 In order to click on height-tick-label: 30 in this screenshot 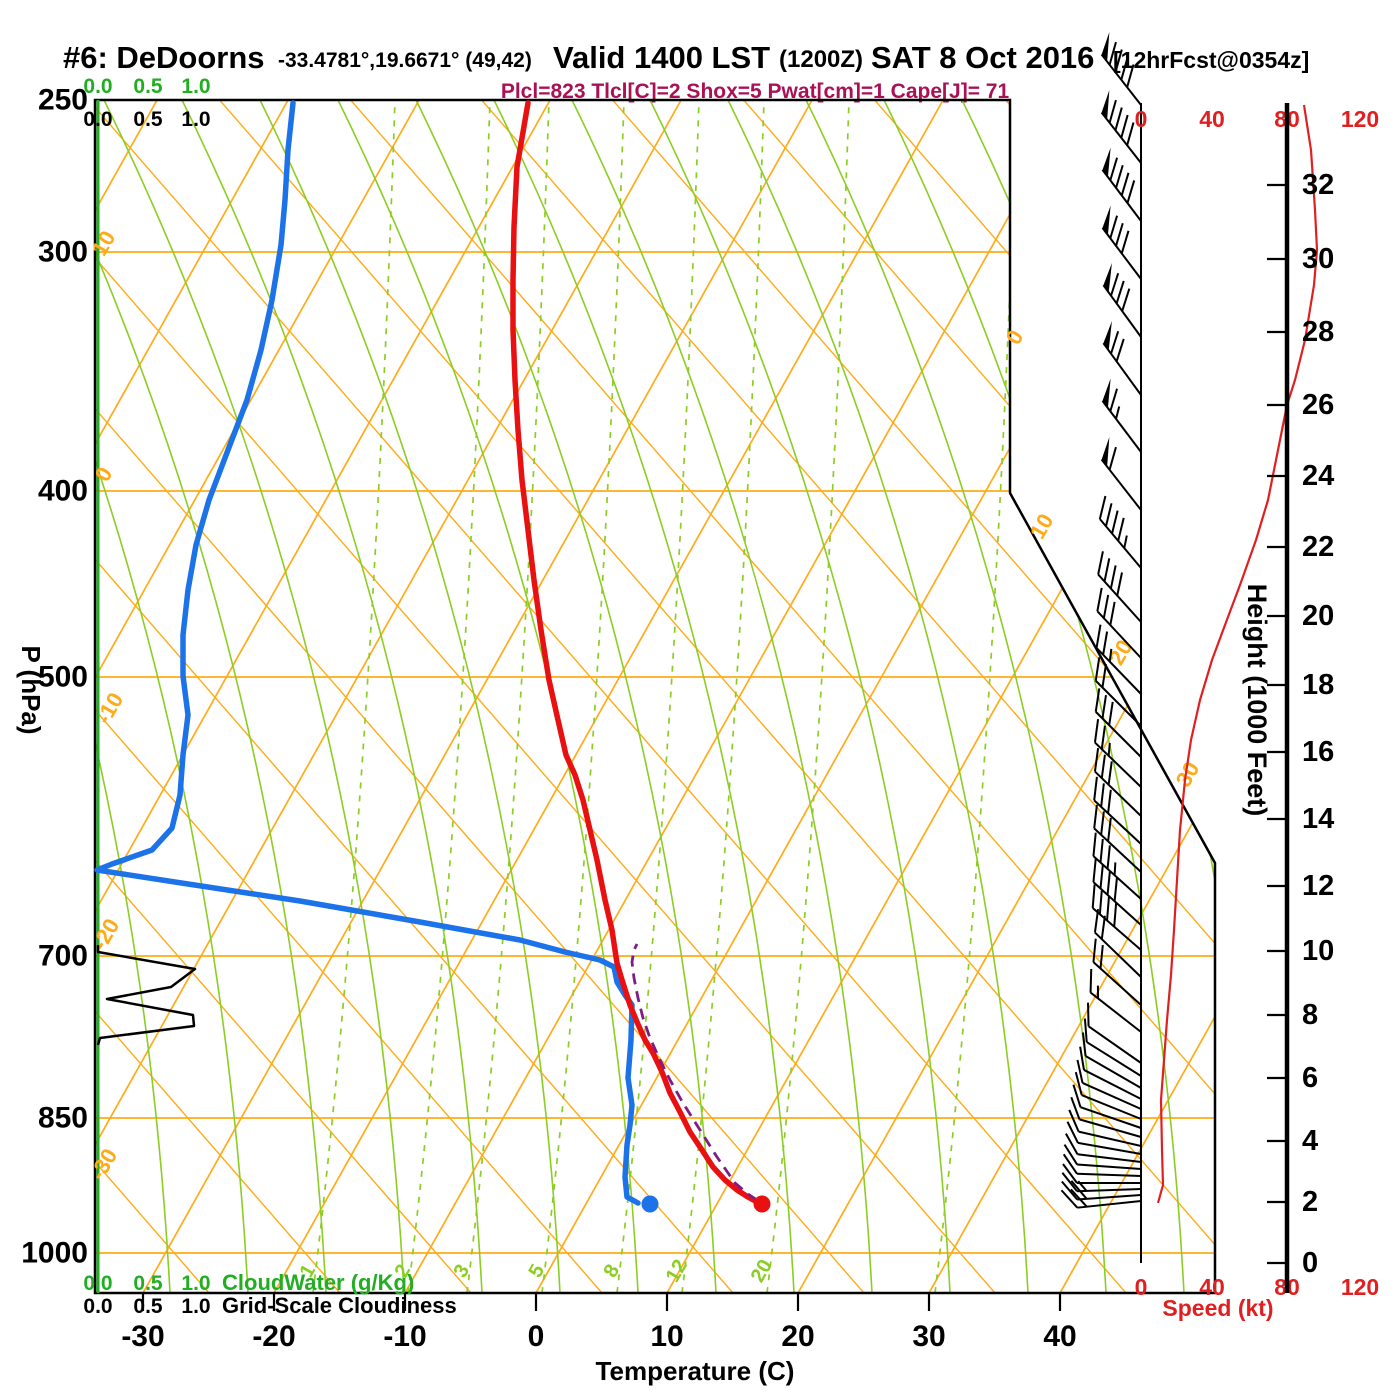, I will do `click(1318, 259)`.